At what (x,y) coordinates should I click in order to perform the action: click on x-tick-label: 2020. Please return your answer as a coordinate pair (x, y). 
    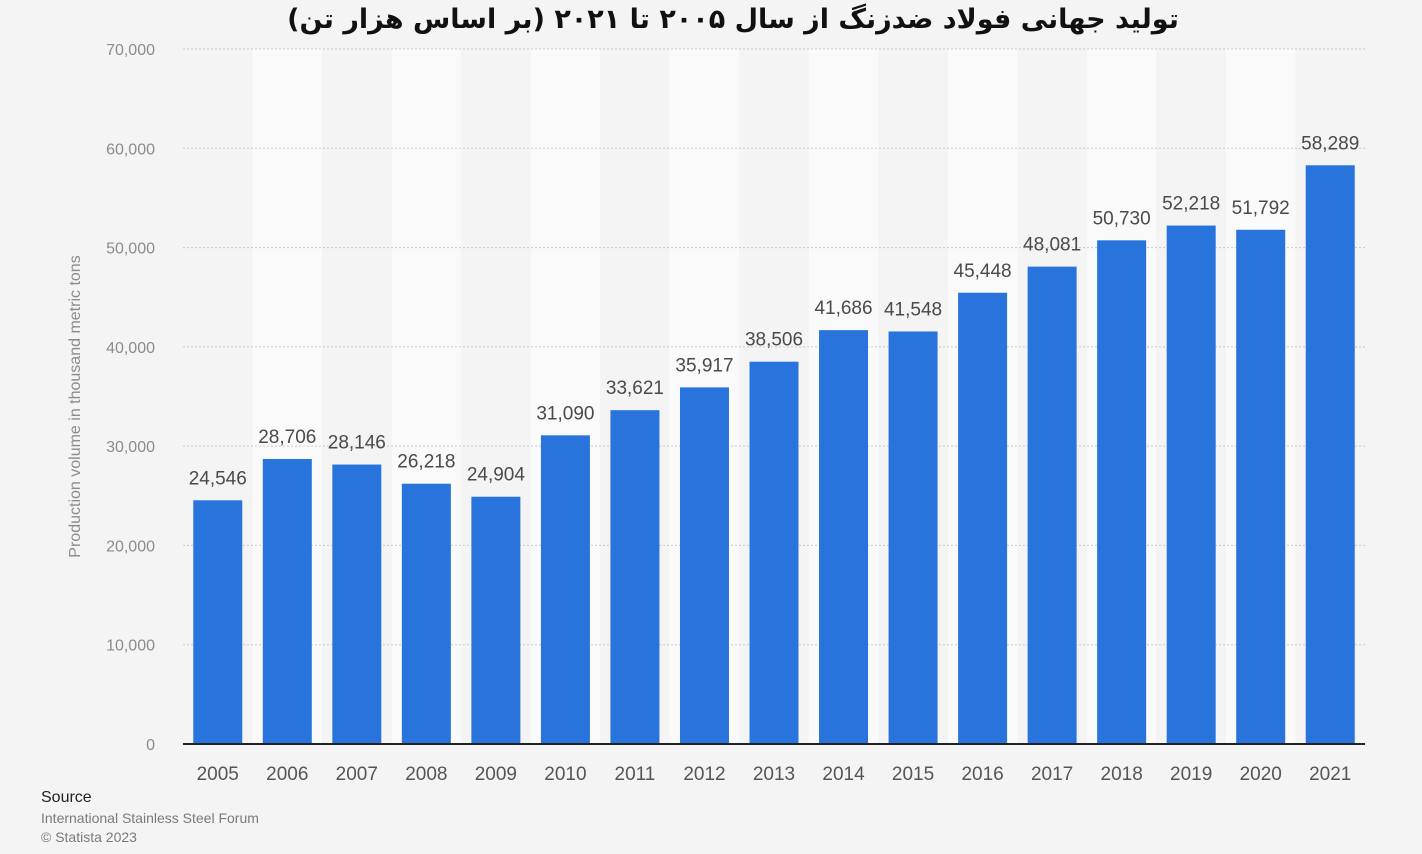
    Looking at the image, I should click on (1261, 774).